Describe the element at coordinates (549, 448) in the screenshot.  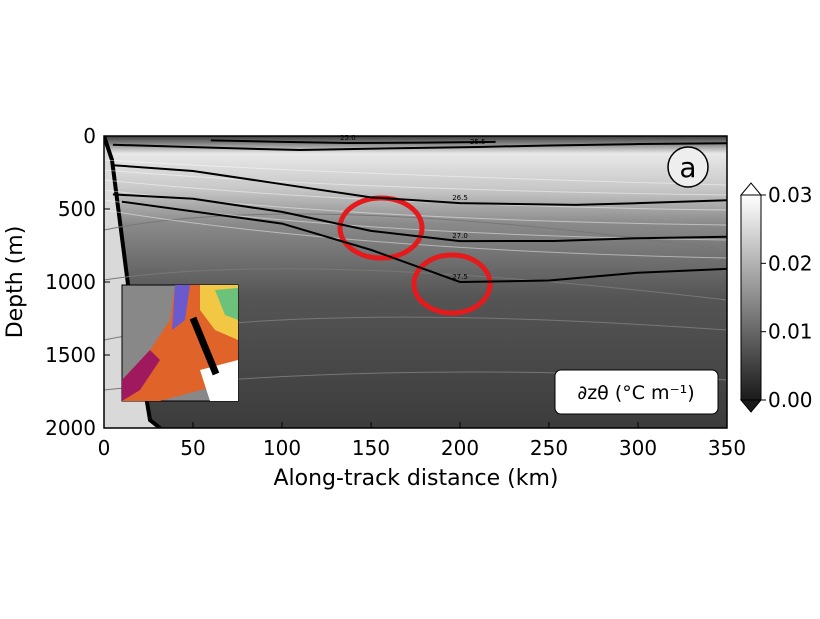
I see `x-tick-label: 250` at that location.